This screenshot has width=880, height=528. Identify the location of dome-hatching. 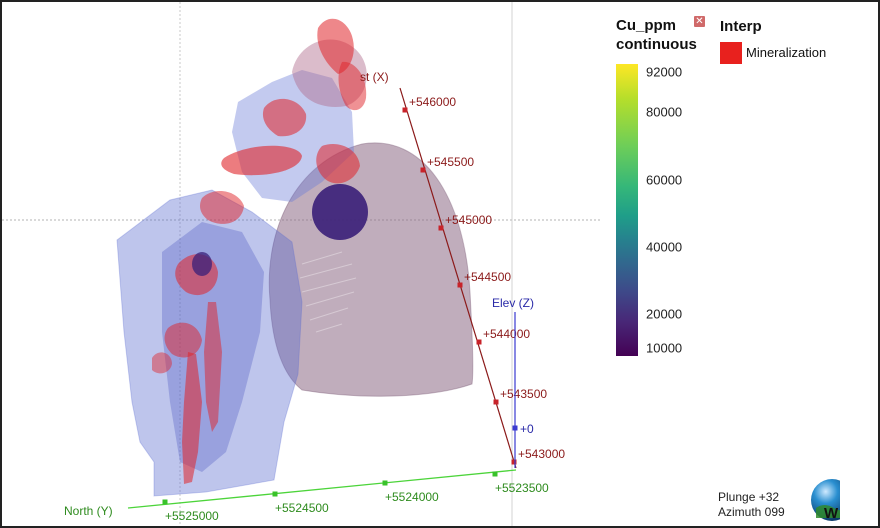
(328, 292).